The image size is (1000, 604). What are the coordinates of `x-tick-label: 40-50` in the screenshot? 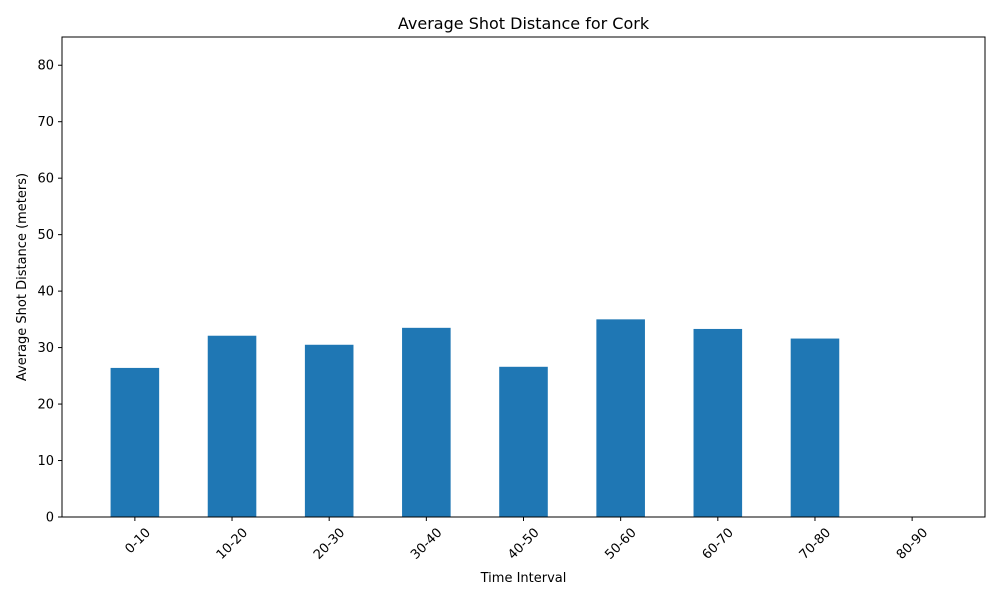 It's located at (523, 543).